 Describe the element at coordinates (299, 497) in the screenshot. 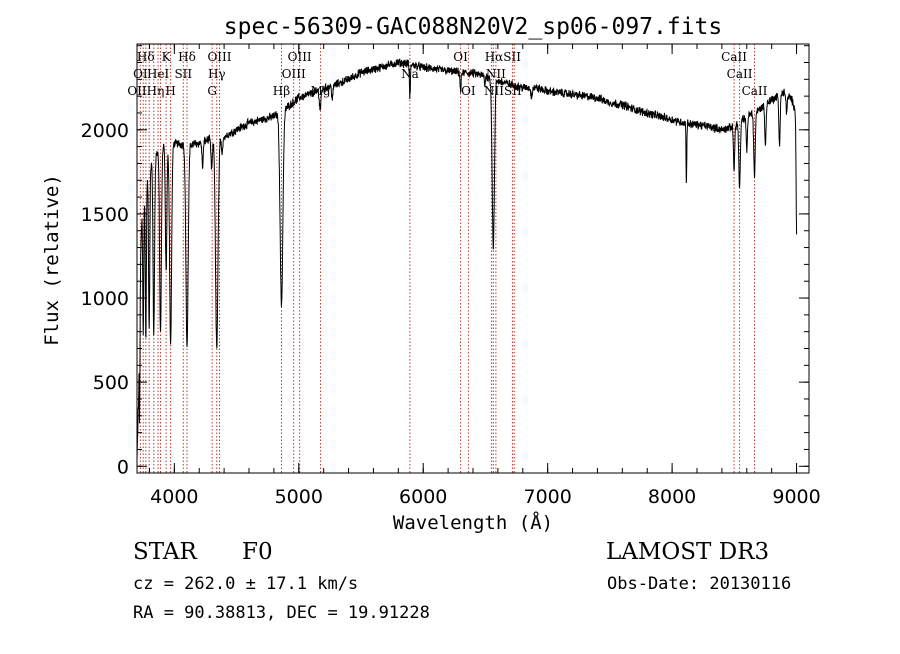

I see `x-tick-label: 5000` at that location.